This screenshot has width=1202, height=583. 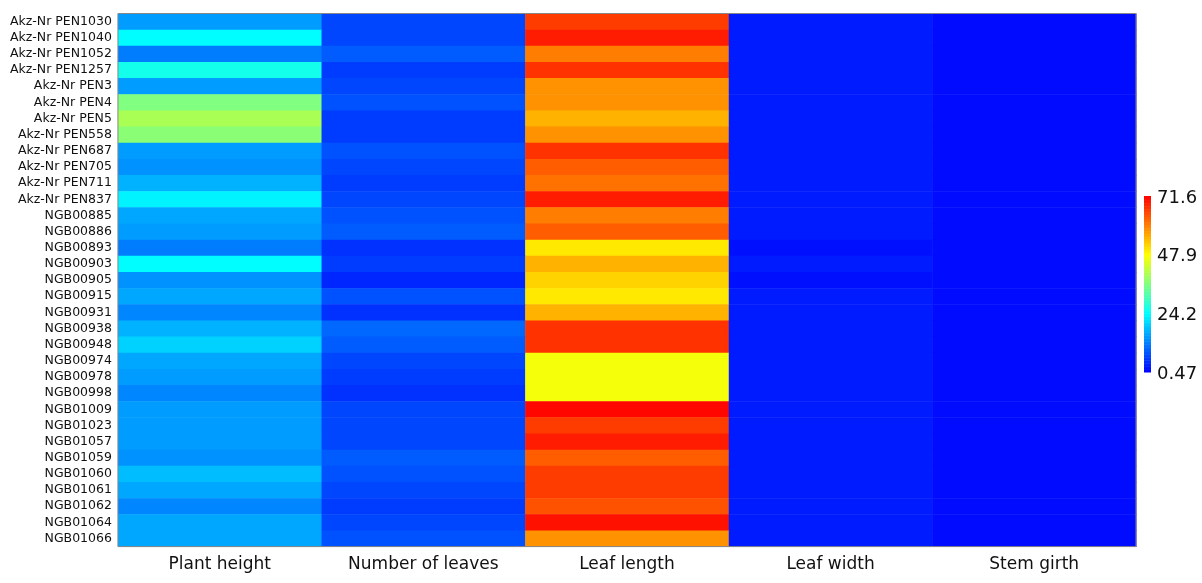 What do you see at coordinates (72, 85) in the screenshot?
I see `y-tick-label: Akz-Nr PEN3` at bounding box center [72, 85].